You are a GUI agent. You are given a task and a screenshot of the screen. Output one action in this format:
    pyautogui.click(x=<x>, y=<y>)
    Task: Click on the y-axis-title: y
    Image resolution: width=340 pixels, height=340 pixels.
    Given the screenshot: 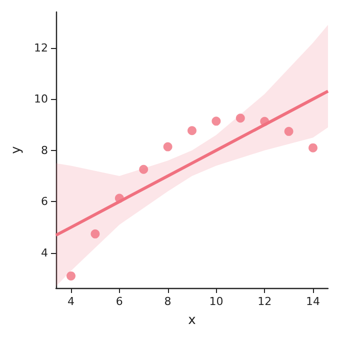 What is the action you would take?
    pyautogui.click(x=16, y=150)
    